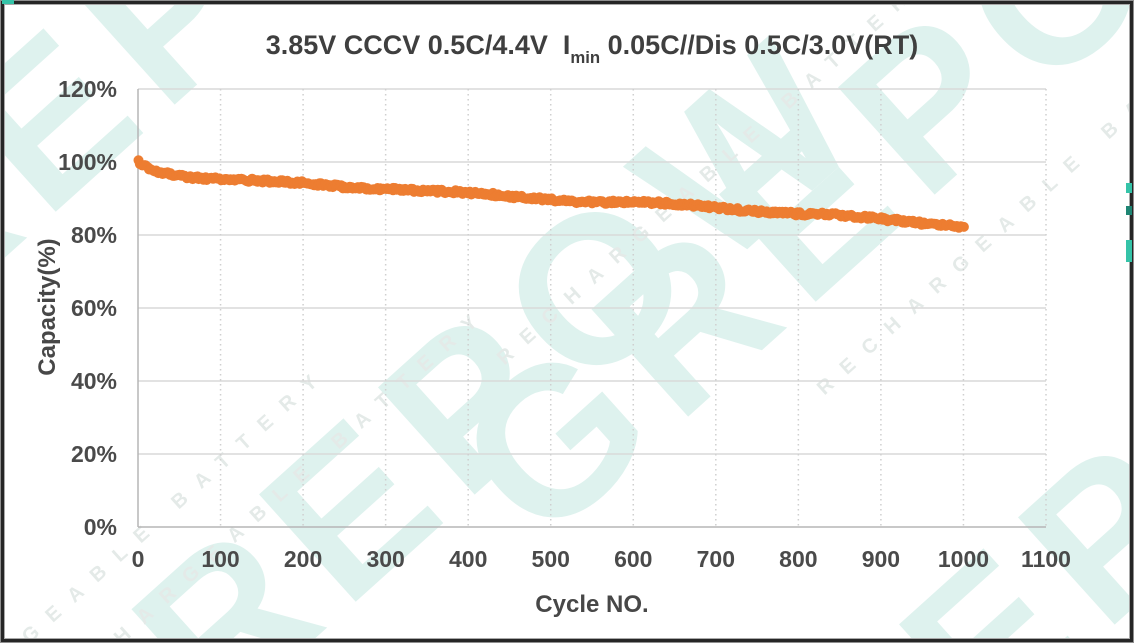 Image resolution: width=1134 pixels, height=643 pixels. Describe the element at coordinates (220, 559) in the screenshot. I see `x-tick-label: 100` at that location.